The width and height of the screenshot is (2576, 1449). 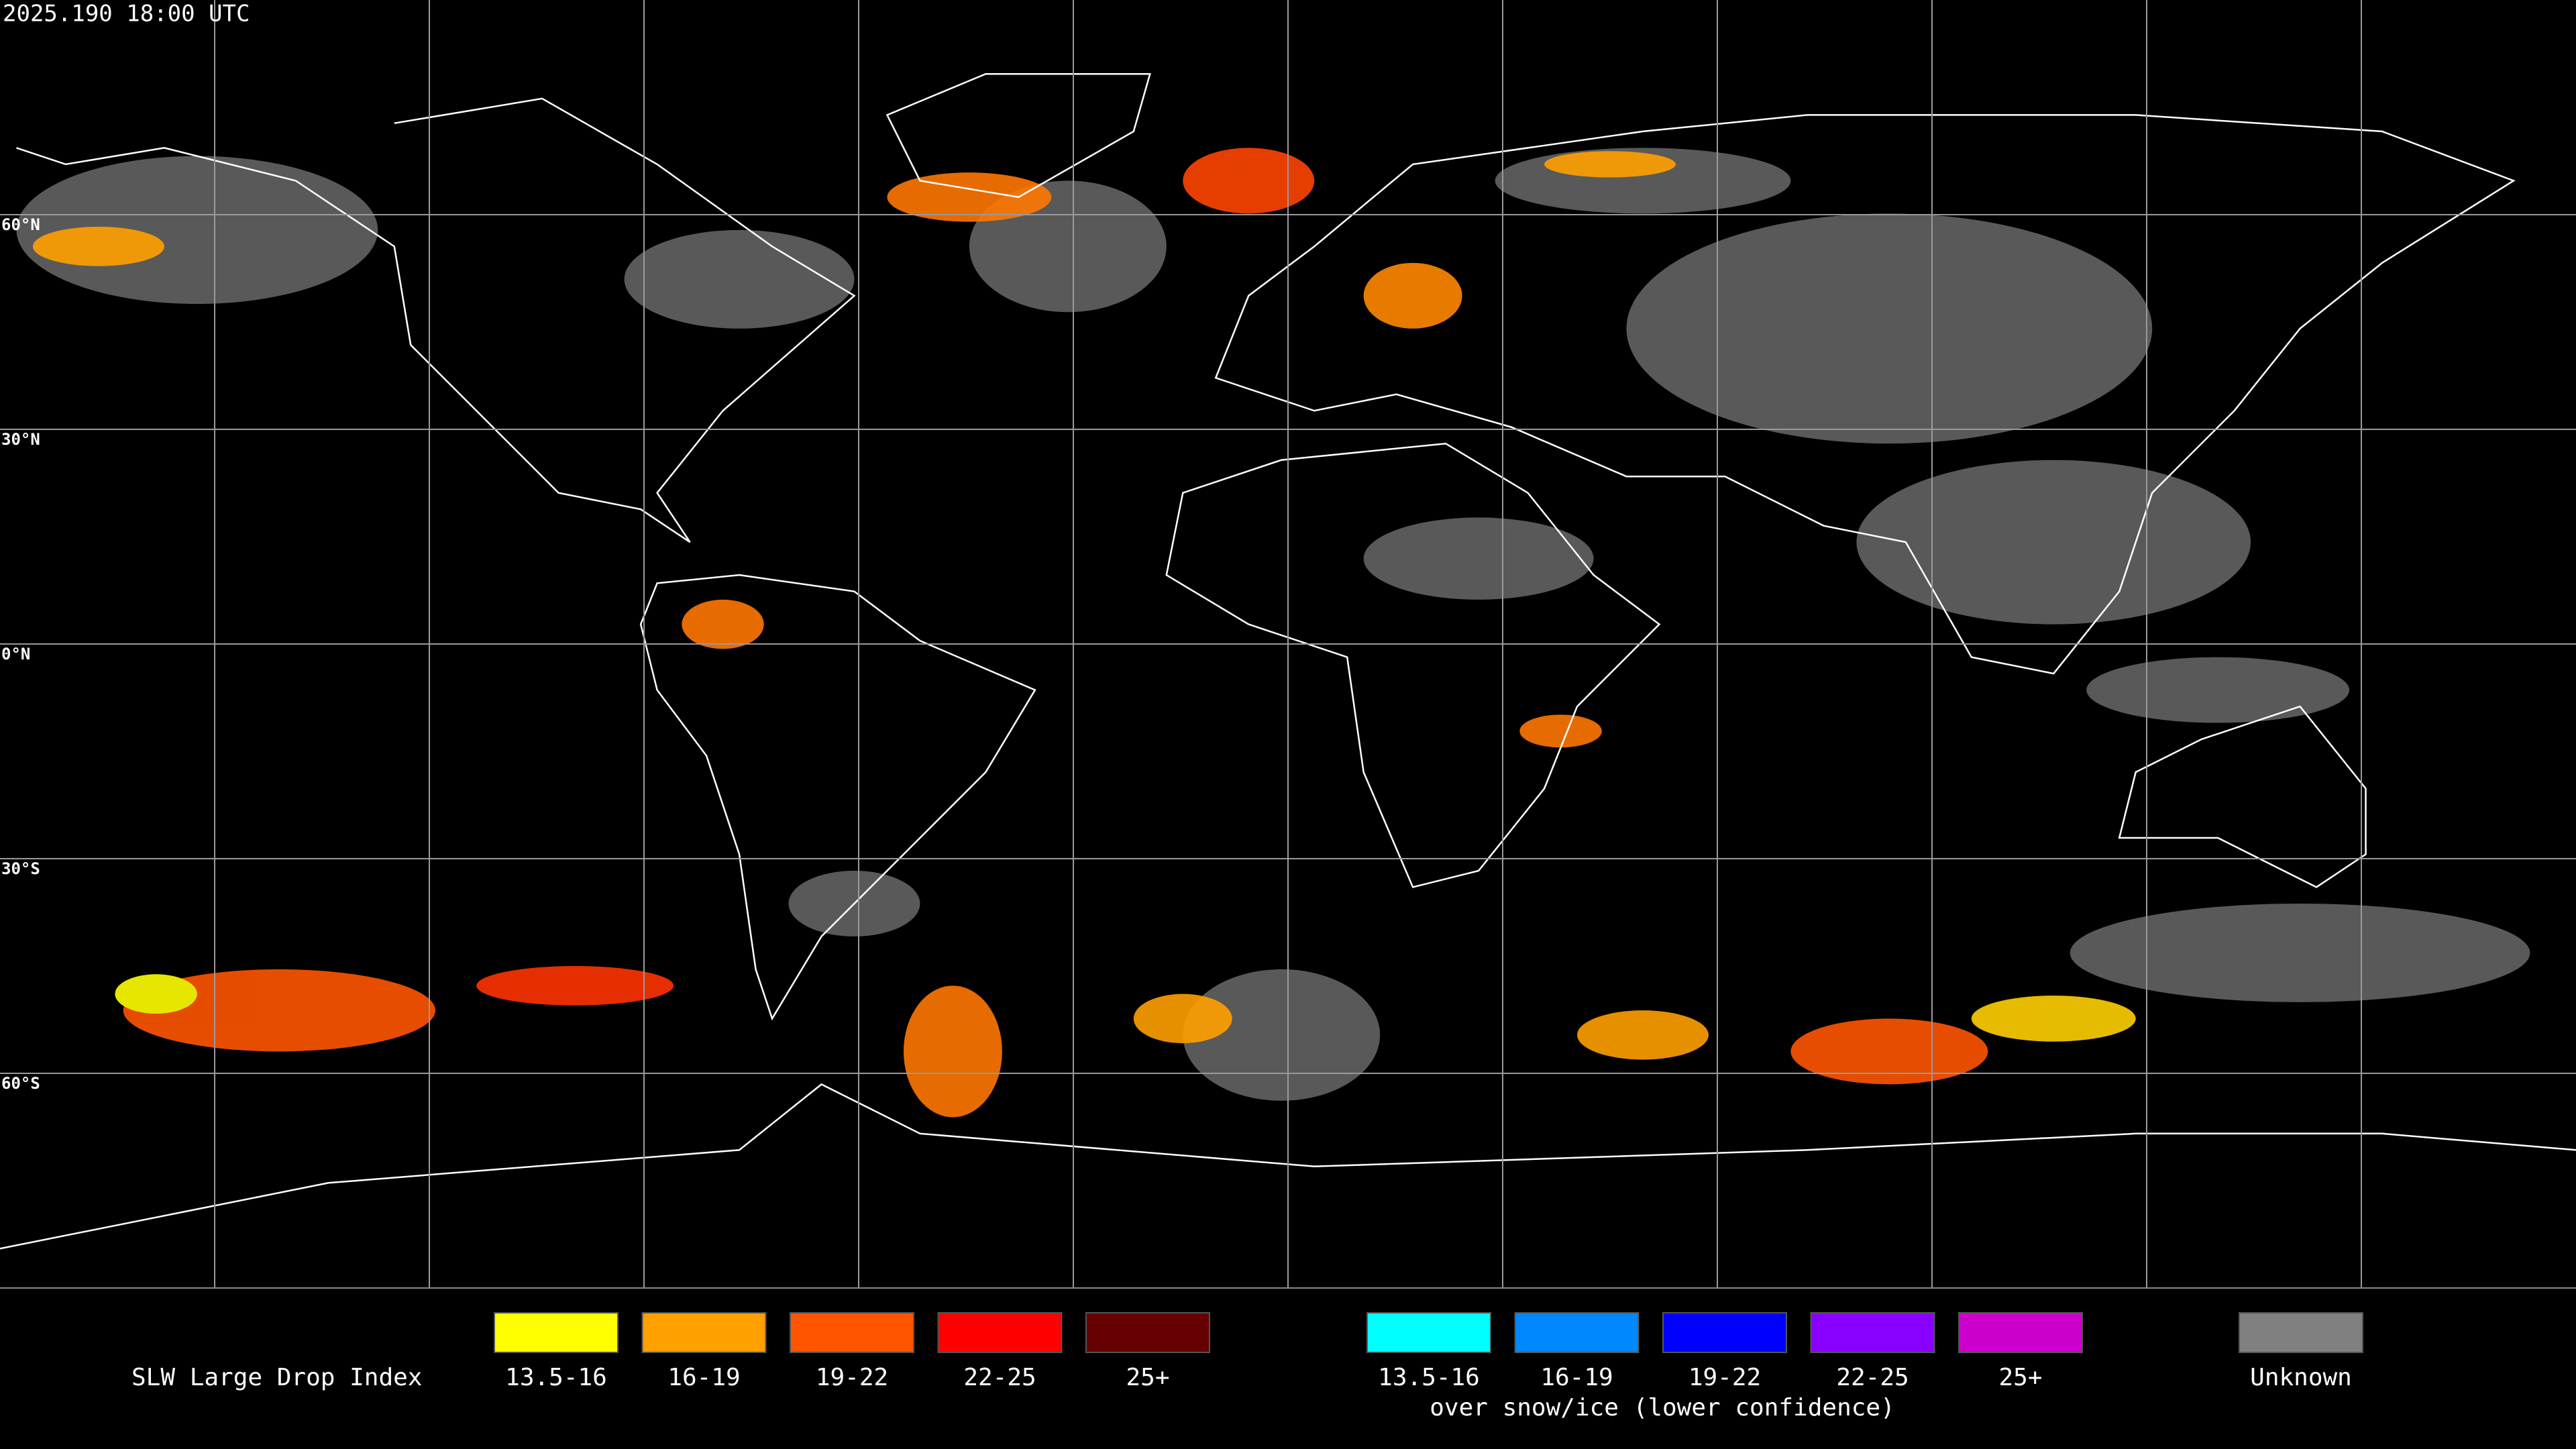 What do you see at coordinates (2301, 1377) in the screenshot?
I see `legend-label: Unknown` at bounding box center [2301, 1377].